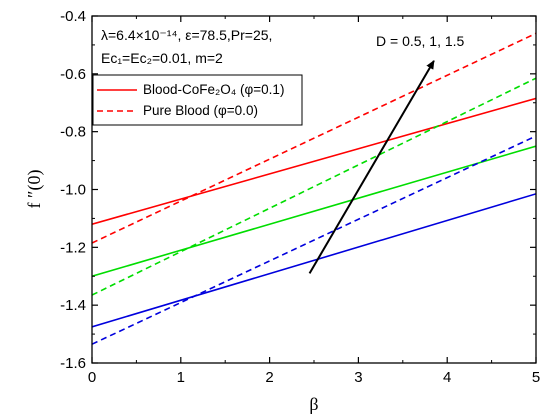 This screenshot has width=550, height=419. Describe the element at coordinates (73, 363) in the screenshot. I see `y-tick-label: -1.6` at that location.